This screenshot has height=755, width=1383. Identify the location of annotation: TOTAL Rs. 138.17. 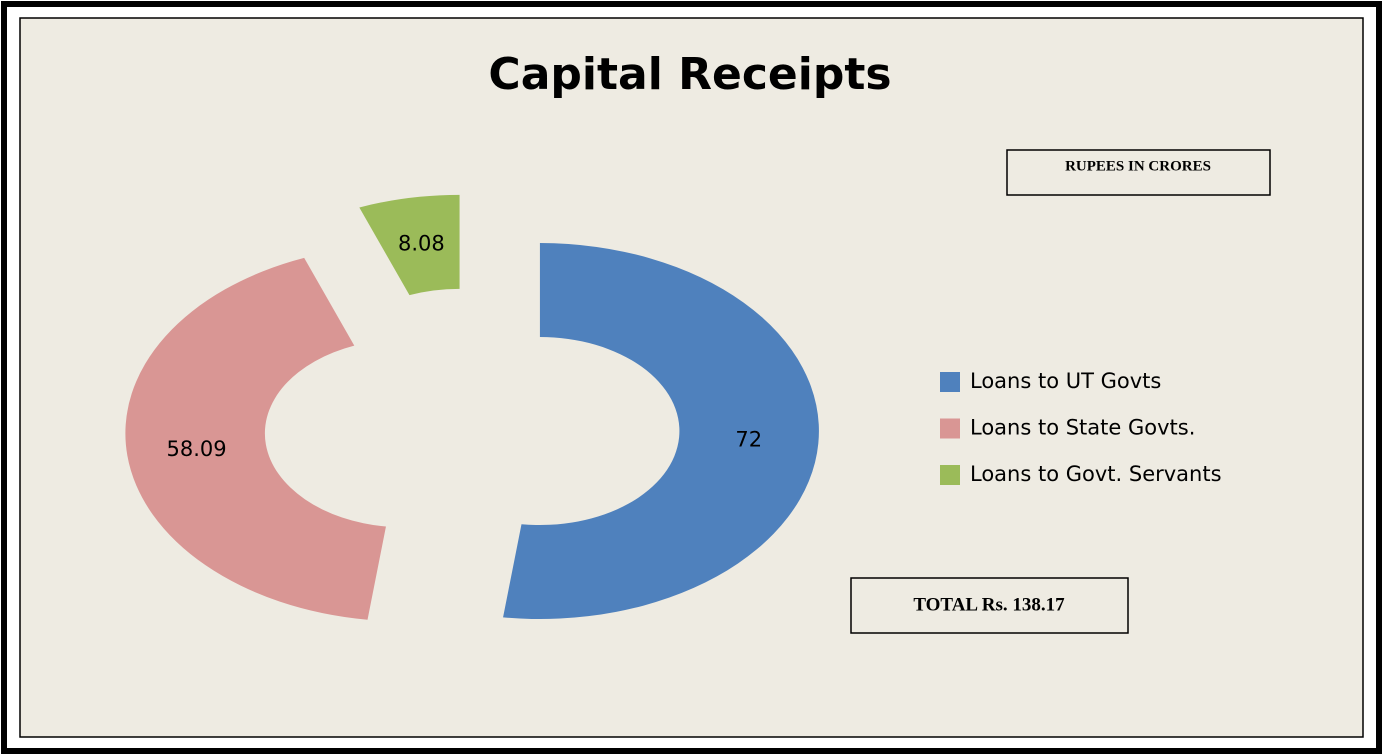
(989, 604).